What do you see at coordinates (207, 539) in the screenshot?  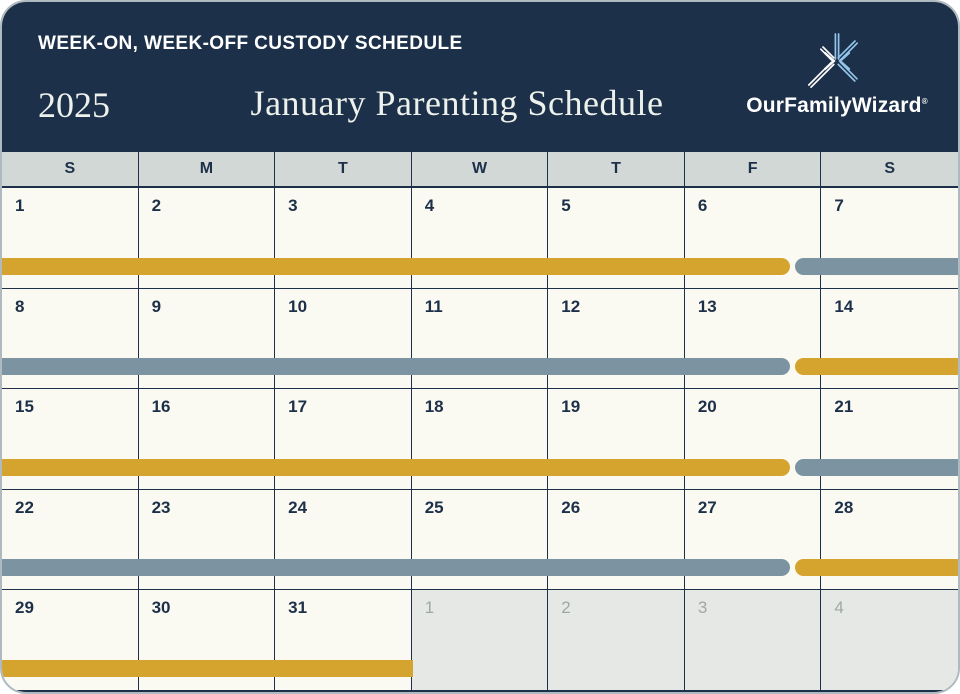 I see `day-cell: 23` at bounding box center [207, 539].